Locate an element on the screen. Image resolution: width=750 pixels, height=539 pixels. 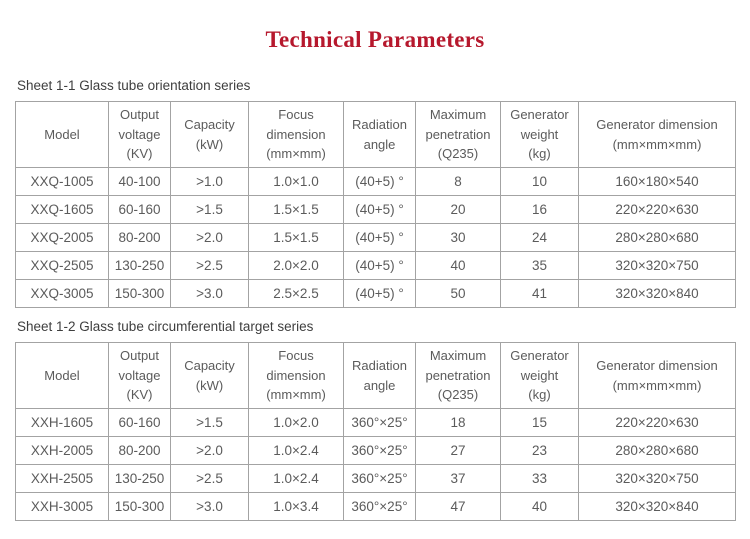
table-cell: 37 is located at coordinates (458, 478).